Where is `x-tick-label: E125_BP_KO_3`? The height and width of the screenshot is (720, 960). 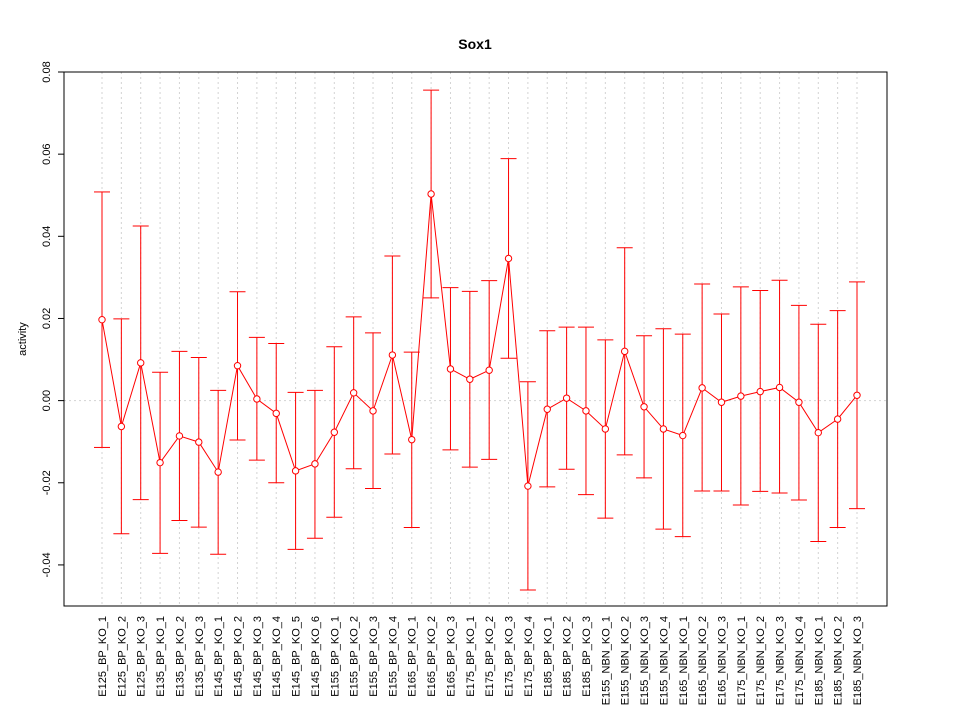 x-tick-label: E125_BP_KO_3 is located at coordinates (142, 656).